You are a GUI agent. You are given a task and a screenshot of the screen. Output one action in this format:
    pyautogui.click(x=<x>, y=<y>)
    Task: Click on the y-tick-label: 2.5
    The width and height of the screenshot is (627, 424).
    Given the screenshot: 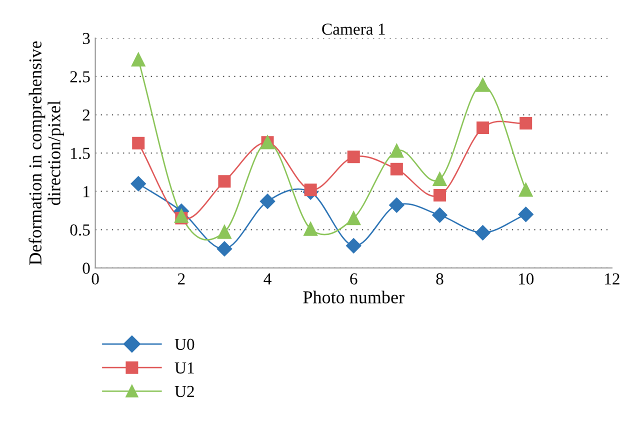 What is the action you would take?
    pyautogui.click(x=80, y=76)
    